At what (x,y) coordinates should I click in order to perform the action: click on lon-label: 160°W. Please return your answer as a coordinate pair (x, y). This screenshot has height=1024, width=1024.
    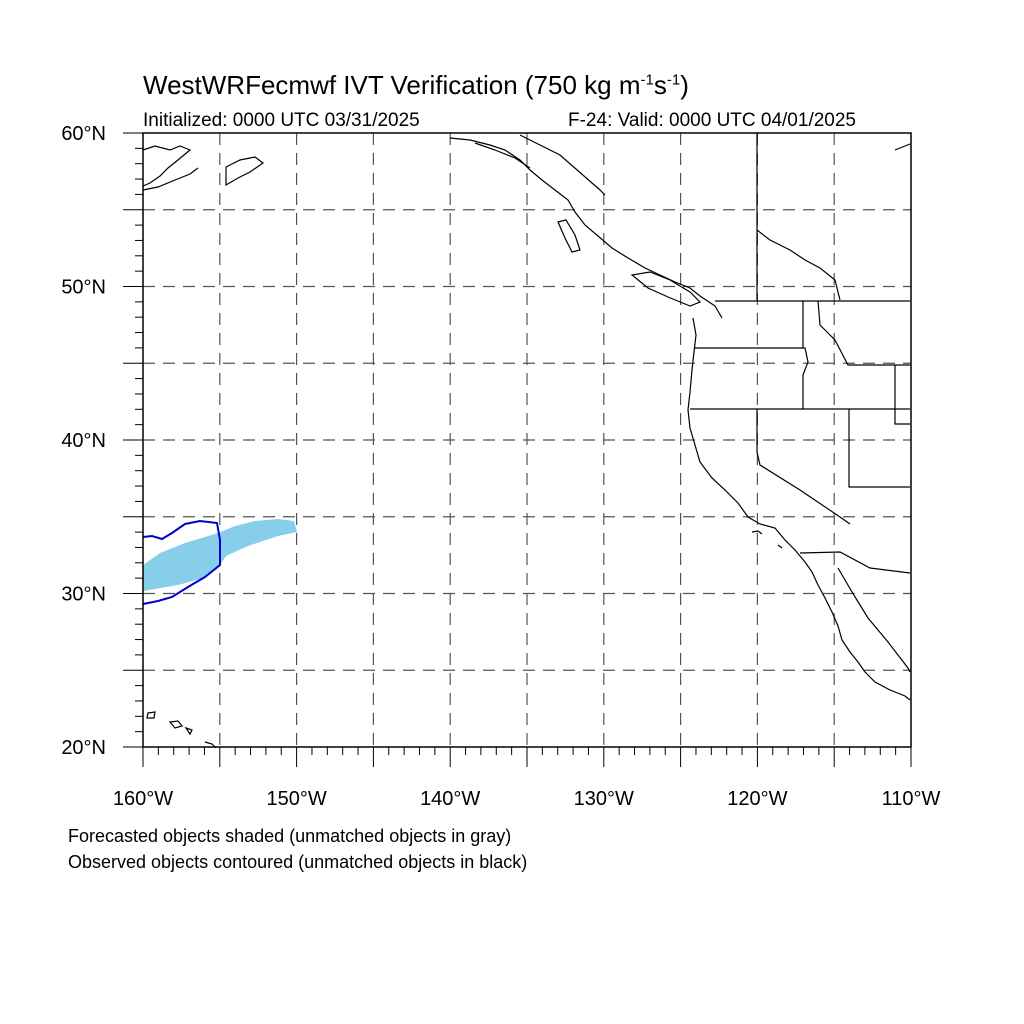
    Looking at the image, I should click on (143, 799).